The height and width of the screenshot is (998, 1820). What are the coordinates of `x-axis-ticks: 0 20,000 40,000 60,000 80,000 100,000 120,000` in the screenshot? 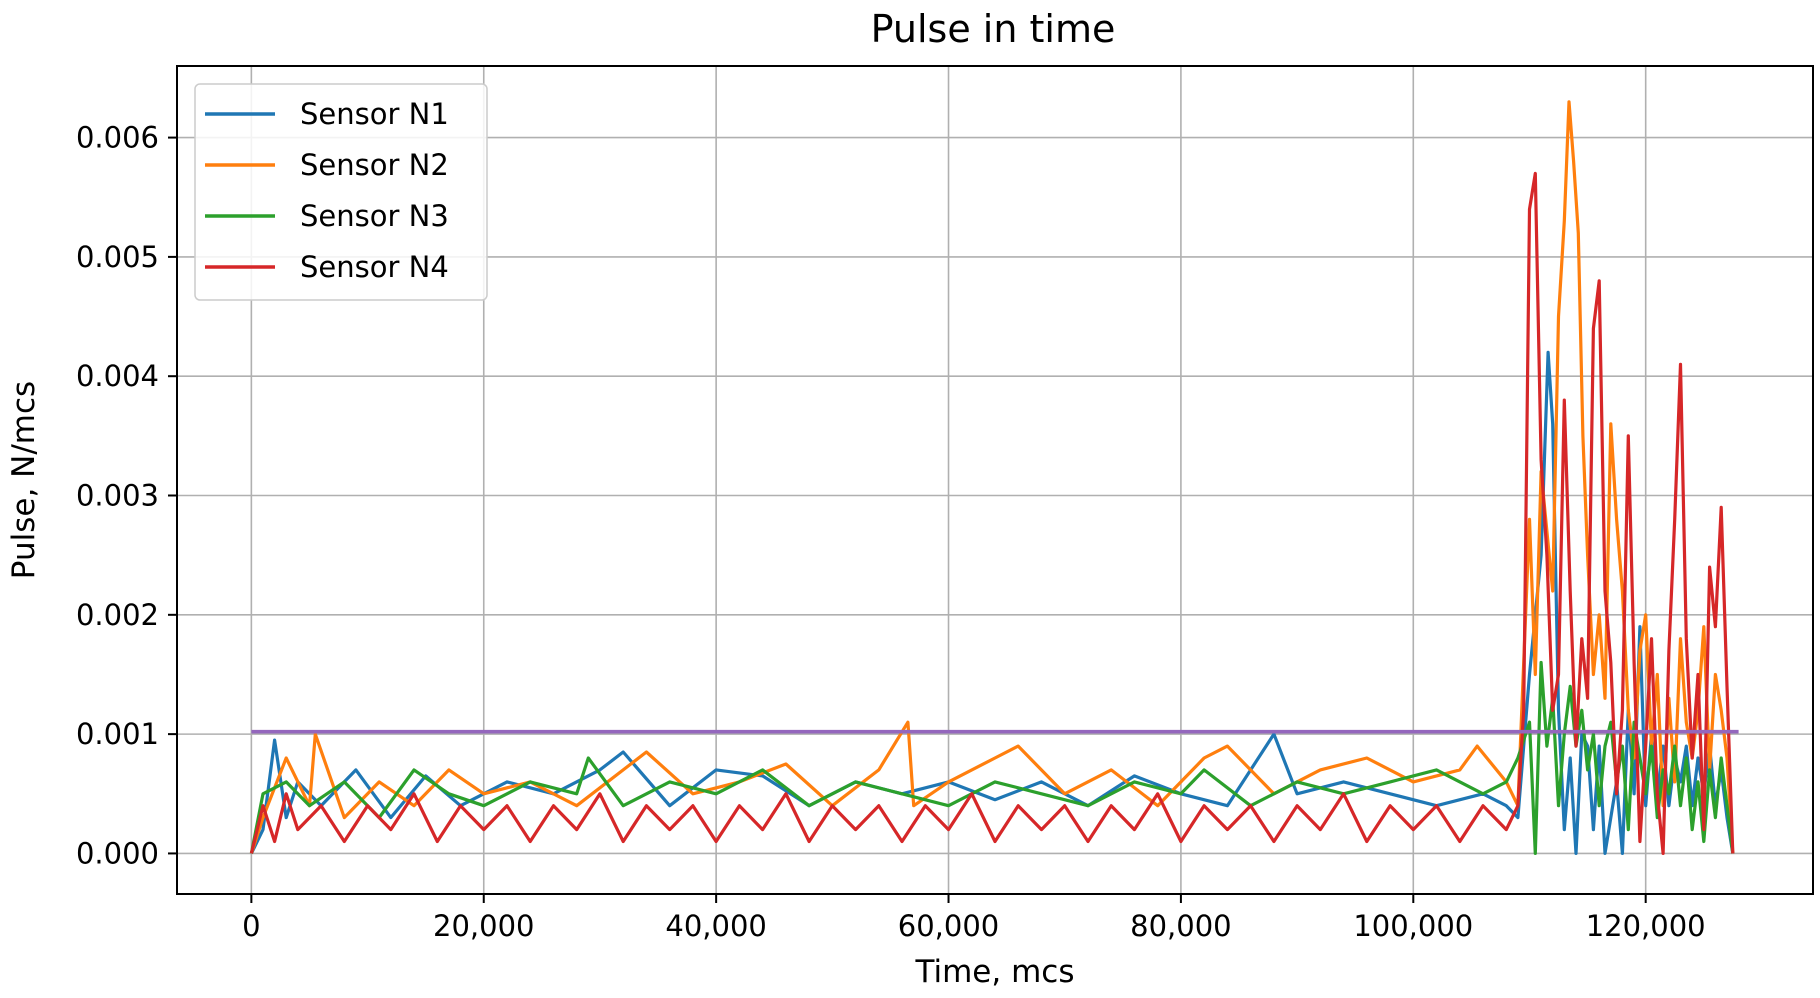 It's located at (974, 918).